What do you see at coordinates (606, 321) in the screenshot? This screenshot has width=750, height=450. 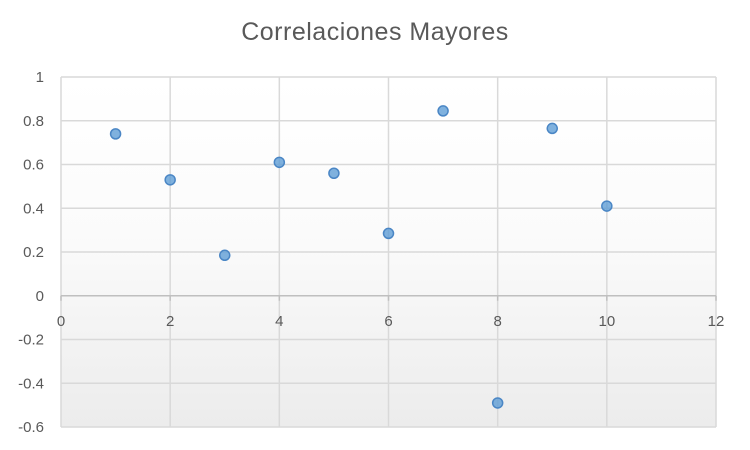 I see `x-tick-label: 10` at bounding box center [606, 321].